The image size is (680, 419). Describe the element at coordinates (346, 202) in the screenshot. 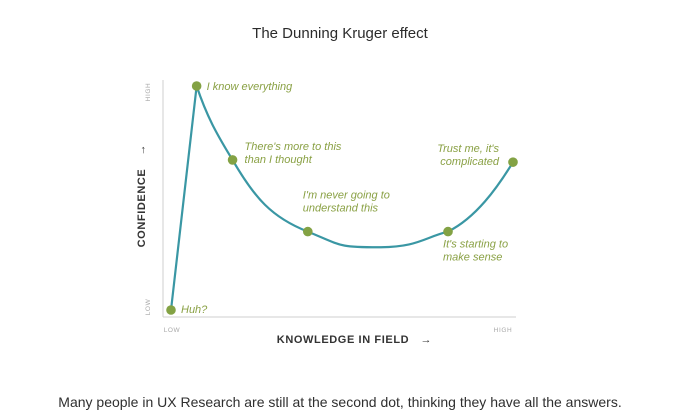

I see `curve-label-4: I'm never going to understand this` at that location.